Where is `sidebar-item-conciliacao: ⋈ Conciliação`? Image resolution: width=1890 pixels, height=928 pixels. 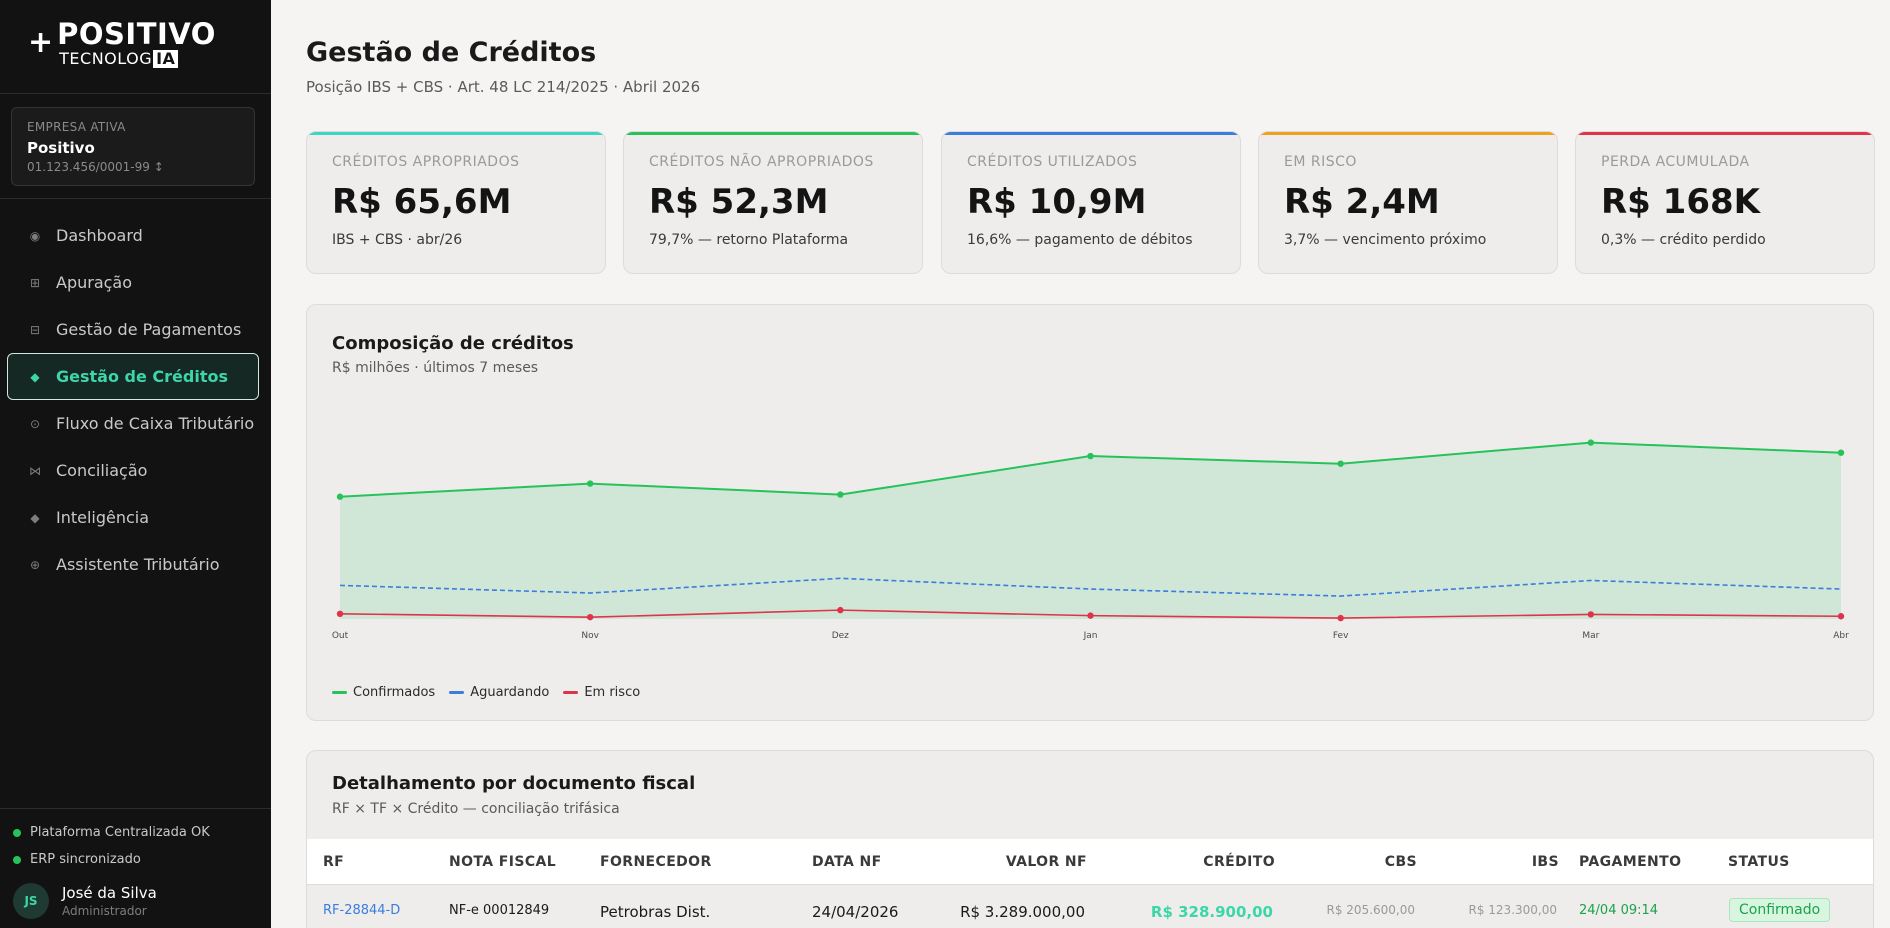 sidebar-item-conciliacao: ⋈ Conciliação is located at coordinates (133, 470).